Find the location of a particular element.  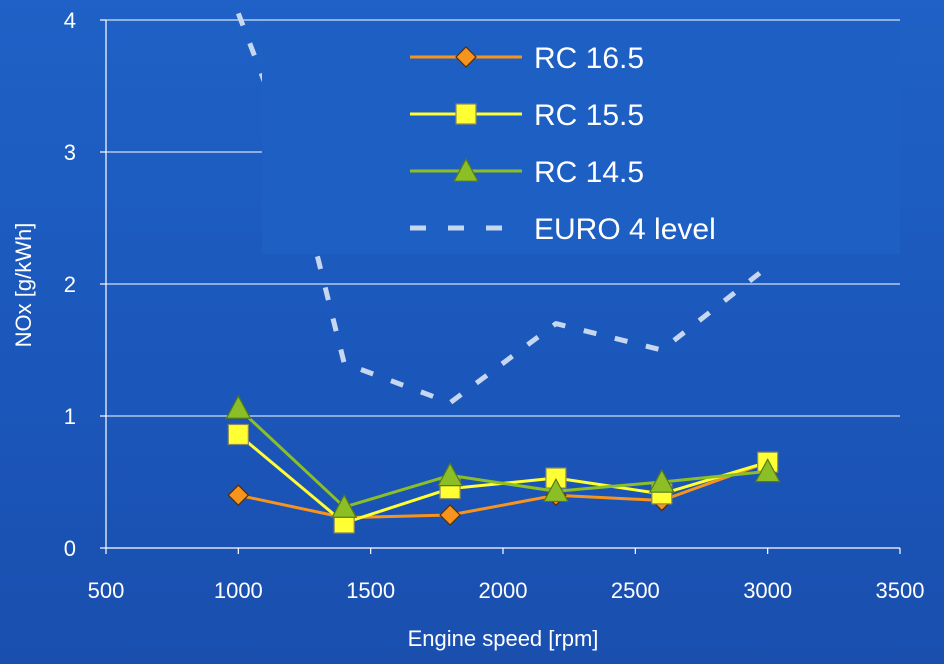

legend-item-0: RC 16.5 is located at coordinates (527, 58).